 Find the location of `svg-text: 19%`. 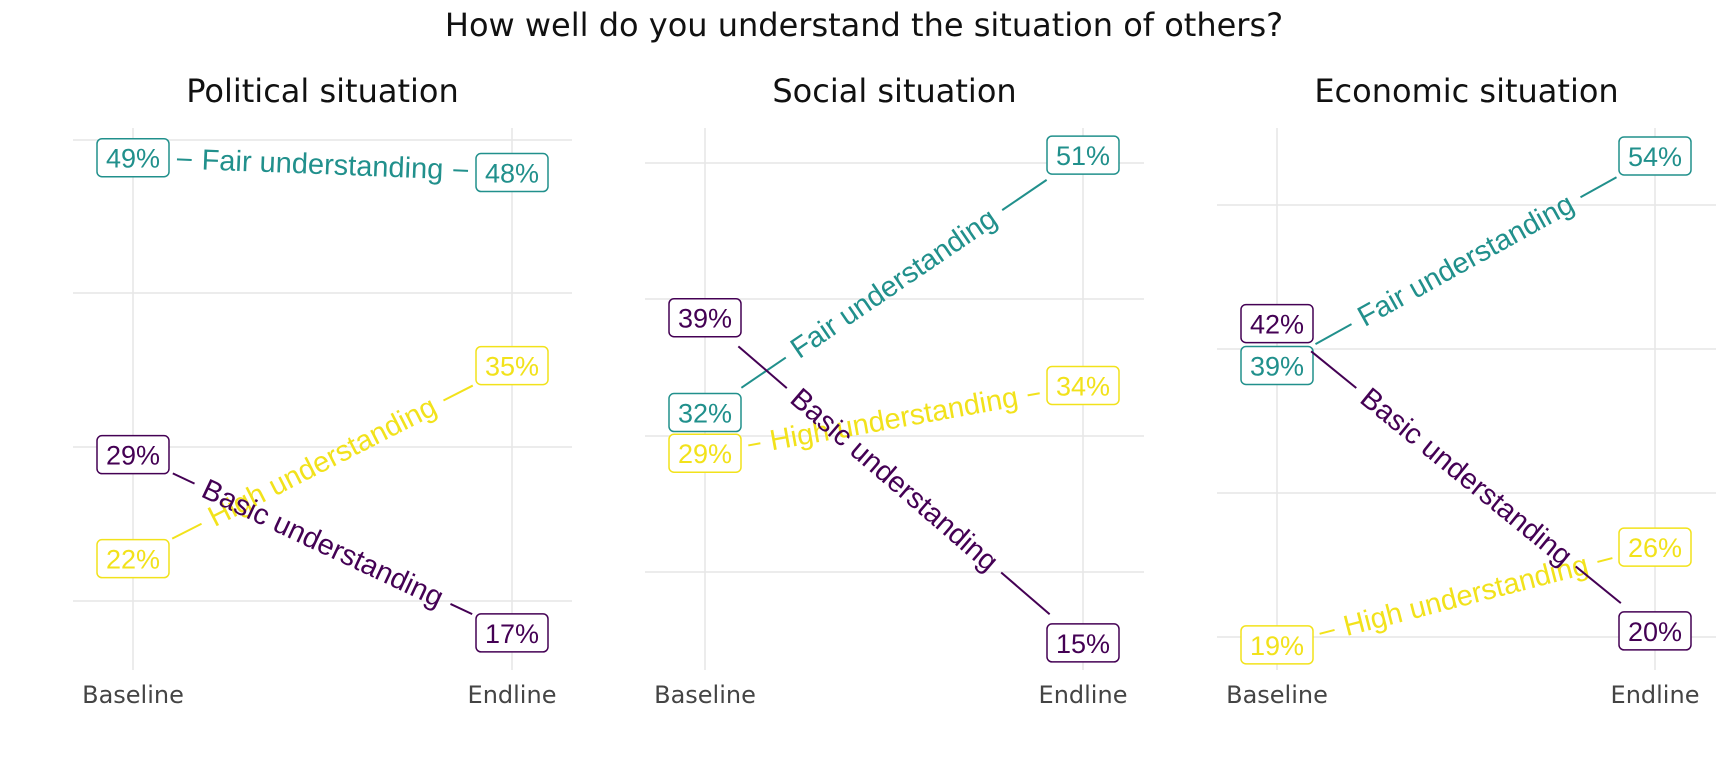

svg-text: 19% is located at coordinates (1277, 646).